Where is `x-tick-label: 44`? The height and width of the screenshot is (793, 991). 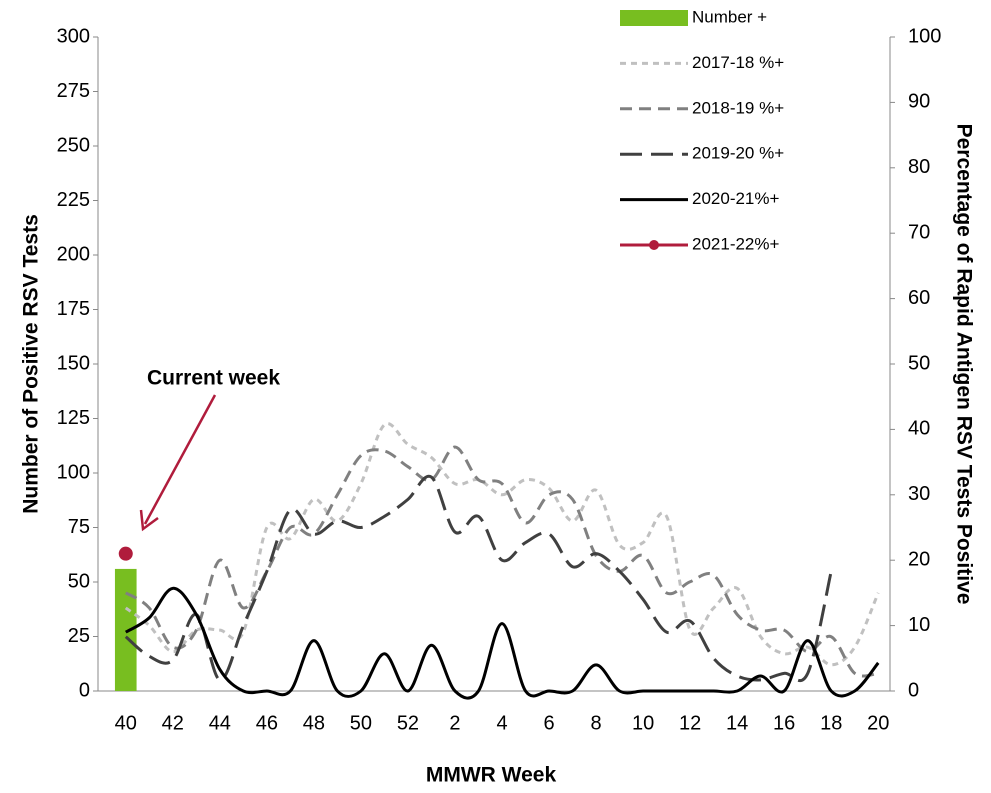 x-tick-label: 44 is located at coordinates (220, 723).